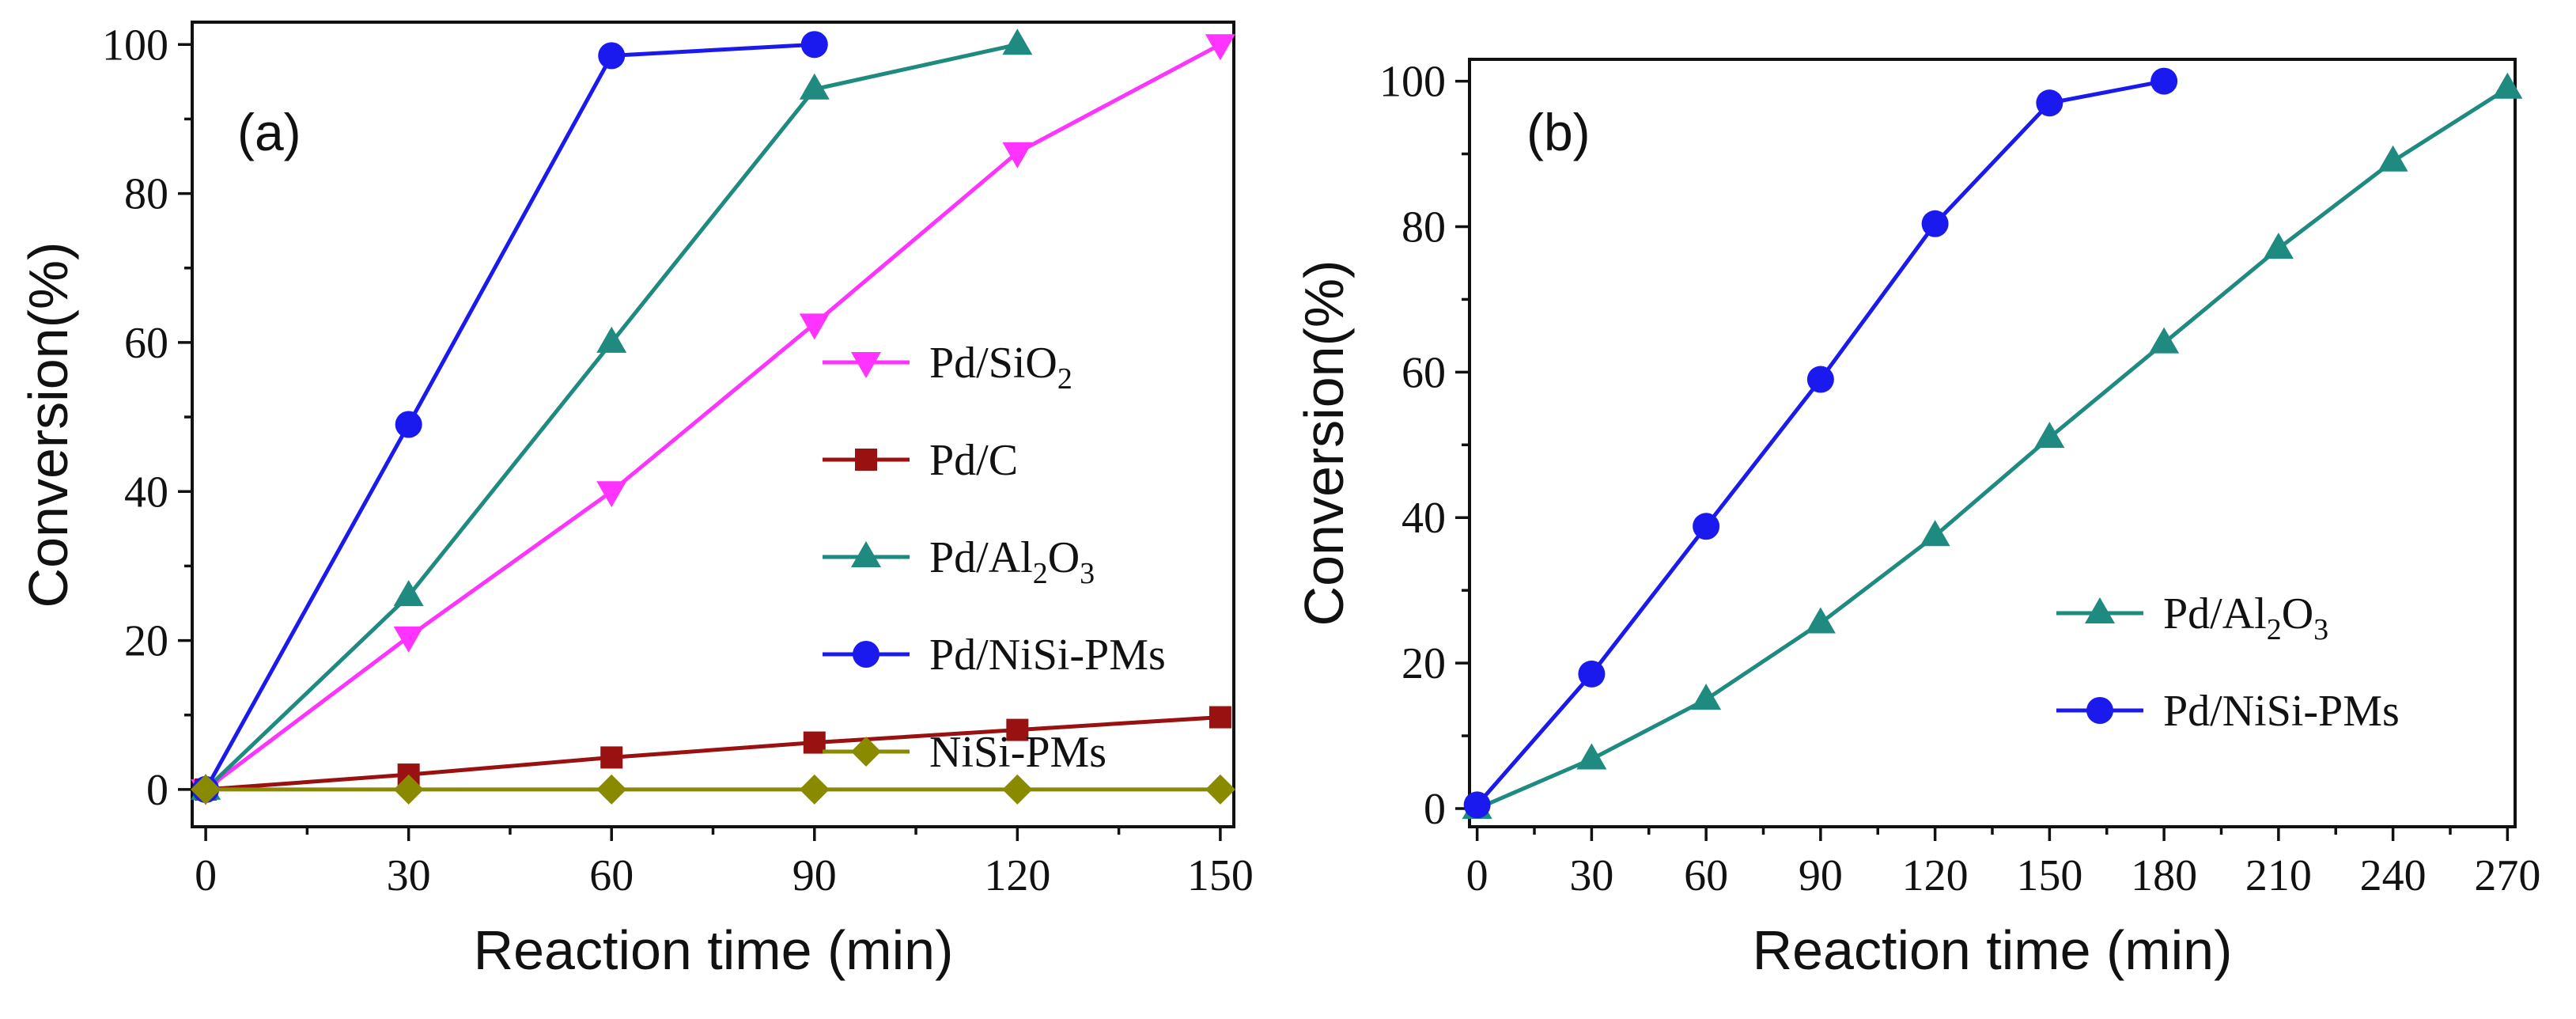 Image resolution: width=2576 pixels, height=1019 pixels. Describe the element at coordinates (2393, 876) in the screenshot. I see `x-tick-label: 240` at that location.